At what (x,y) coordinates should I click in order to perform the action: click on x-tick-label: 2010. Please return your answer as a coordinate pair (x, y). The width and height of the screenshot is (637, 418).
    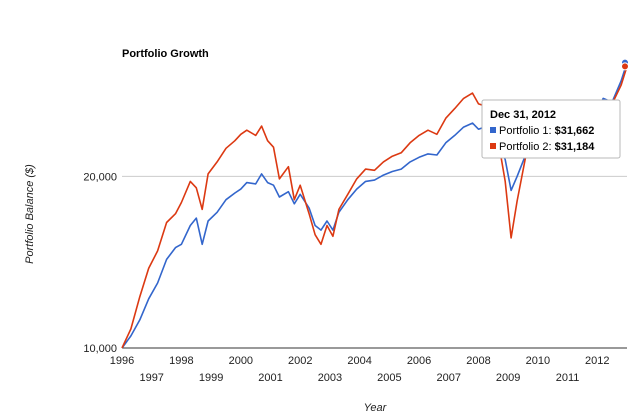
    Looking at the image, I should click on (538, 361).